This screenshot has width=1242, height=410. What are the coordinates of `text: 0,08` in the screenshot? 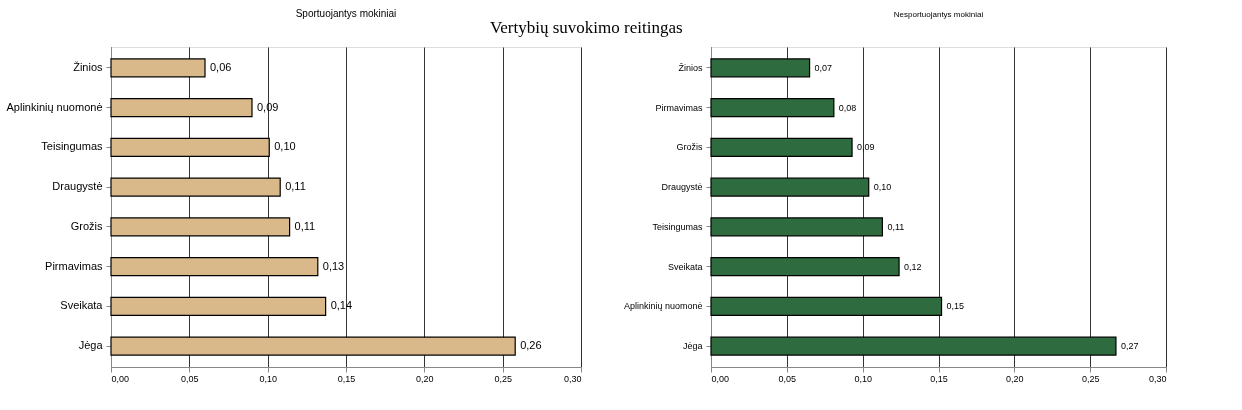 It's located at (847, 107).